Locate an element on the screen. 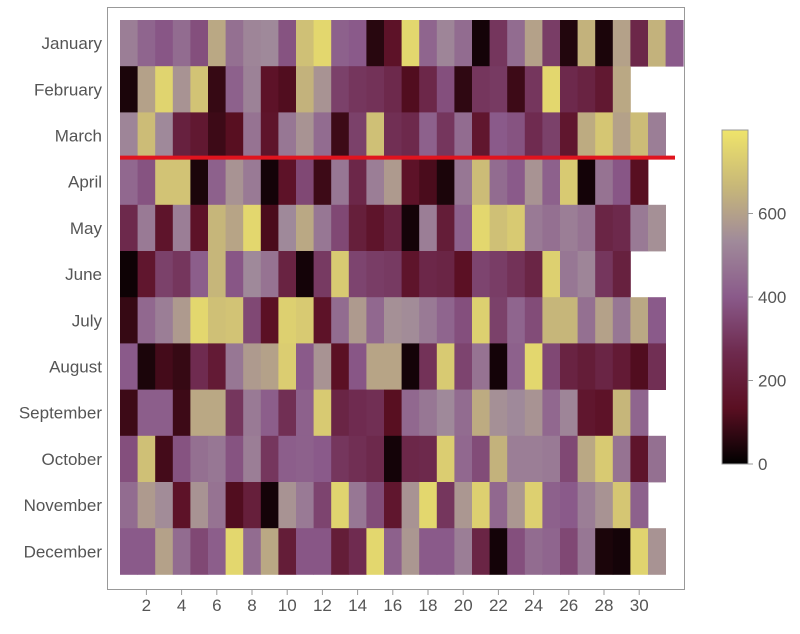  x-tick-label: 18 is located at coordinates (428, 605).